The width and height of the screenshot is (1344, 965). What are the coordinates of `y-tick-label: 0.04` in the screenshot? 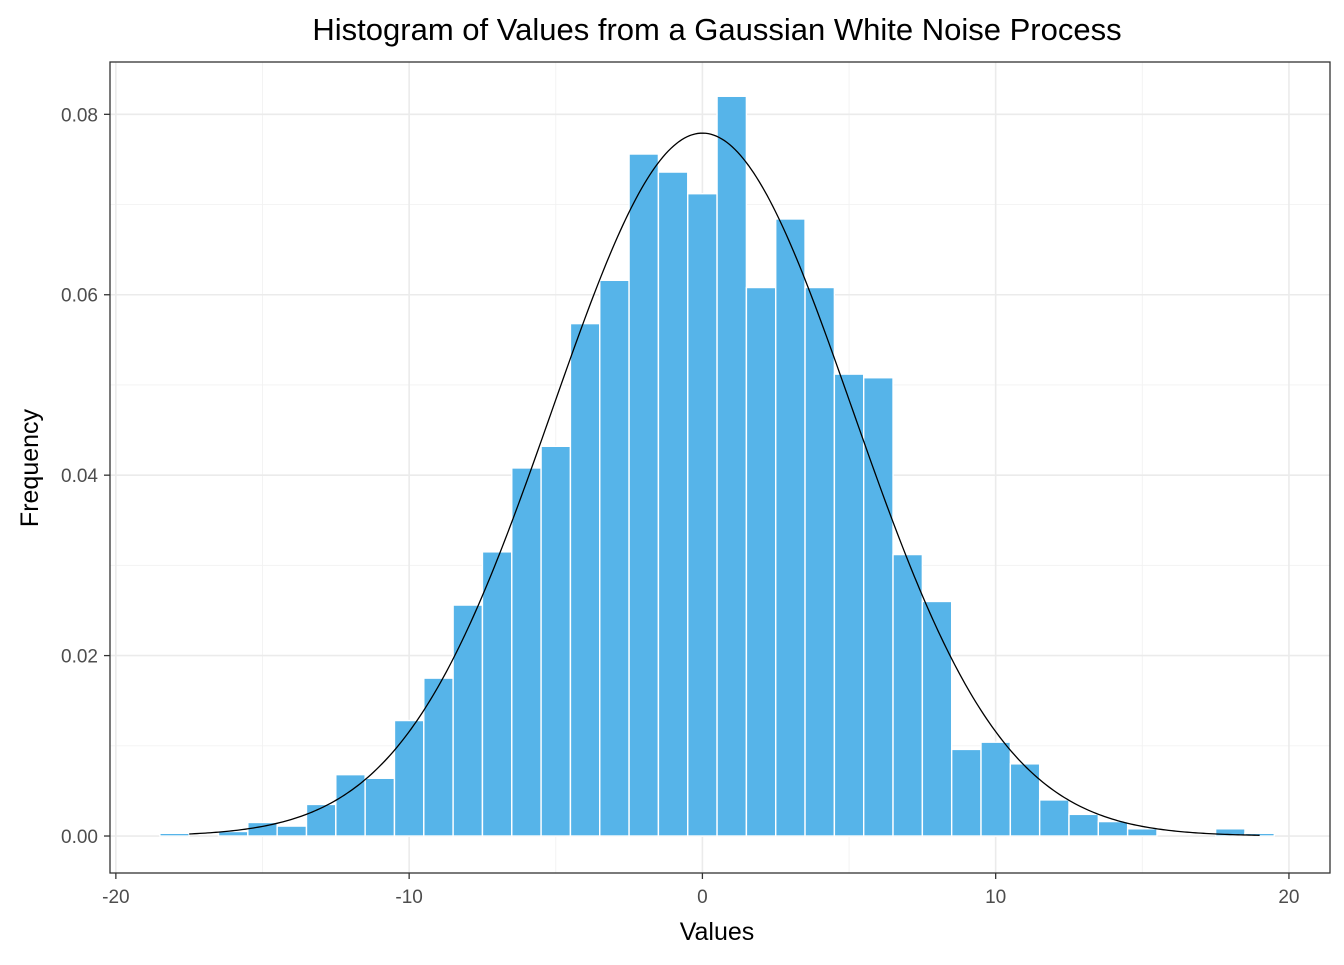 It's located at (79, 476).